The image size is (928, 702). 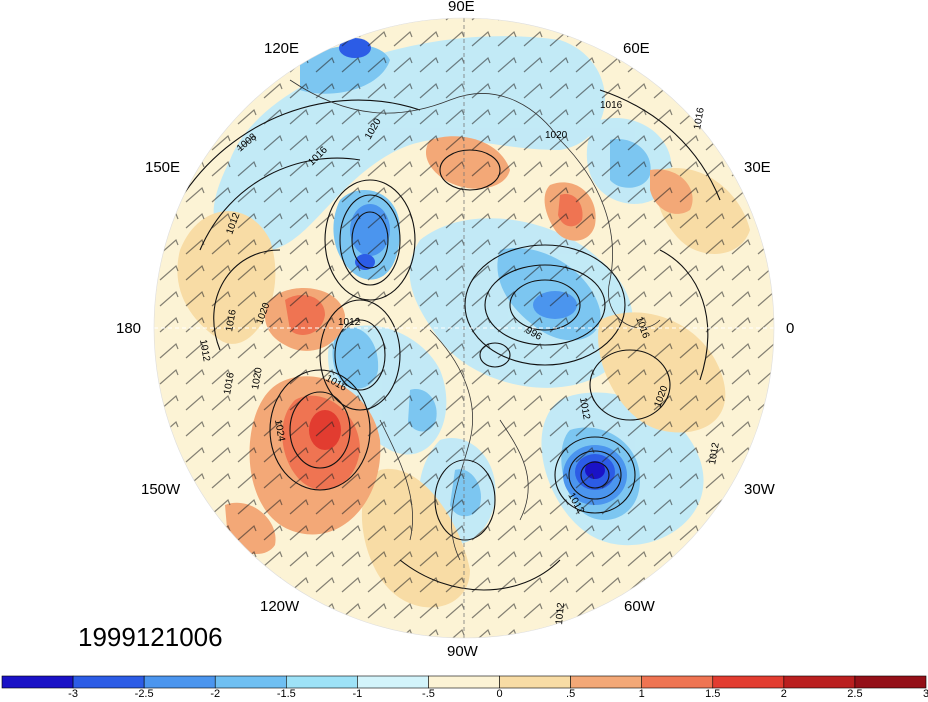 What do you see at coordinates (499, 694) in the screenshot?
I see `colorbar-tick-label: 0` at bounding box center [499, 694].